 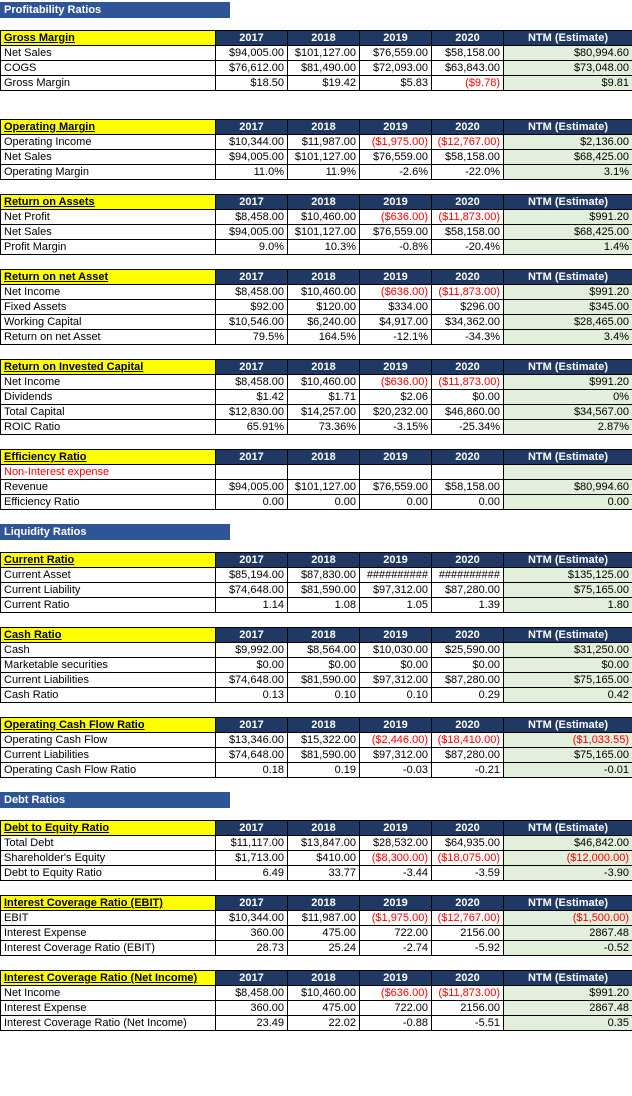 I want to click on row-label: Net Income, so click(x=108, y=292).